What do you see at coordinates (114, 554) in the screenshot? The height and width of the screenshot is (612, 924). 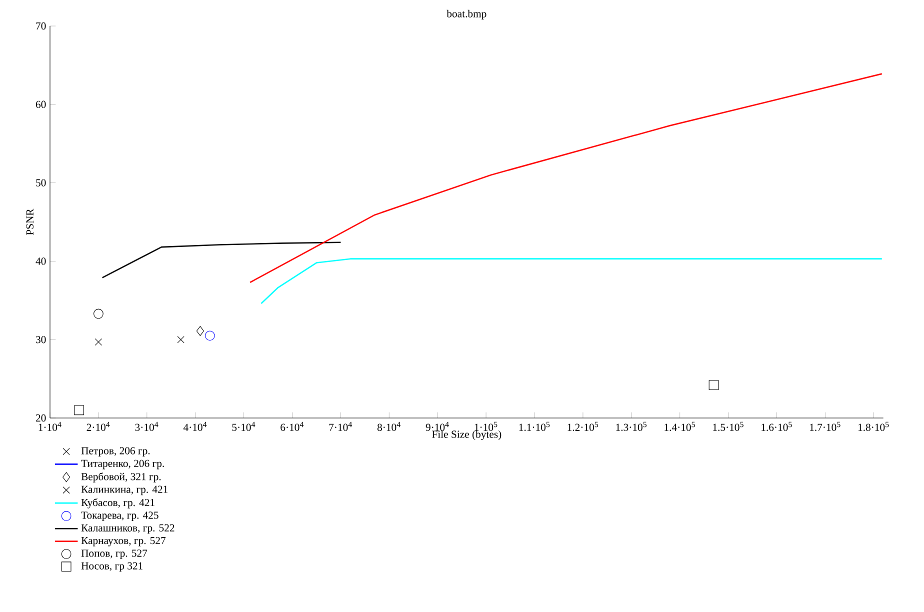 I see `legend-label: Попов, гр. 527` at bounding box center [114, 554].